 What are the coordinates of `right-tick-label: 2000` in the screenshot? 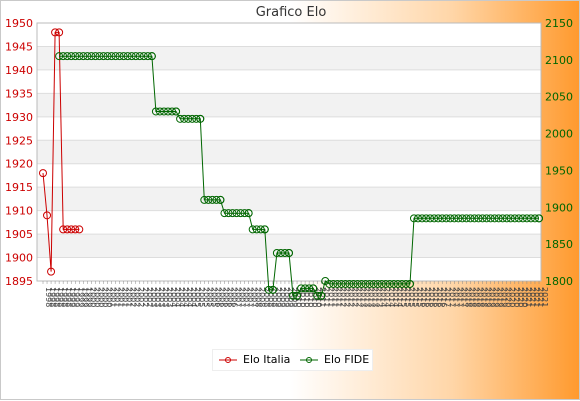 It's located at (559, 134).